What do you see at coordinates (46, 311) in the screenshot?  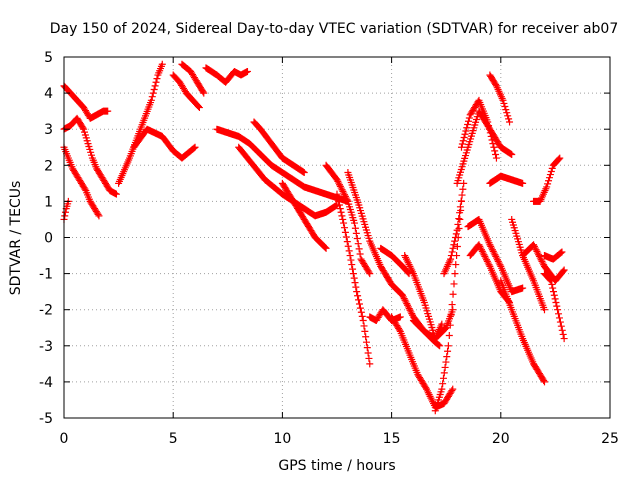 I see `y-tick-label: -2` at bounding box center [46, 311].